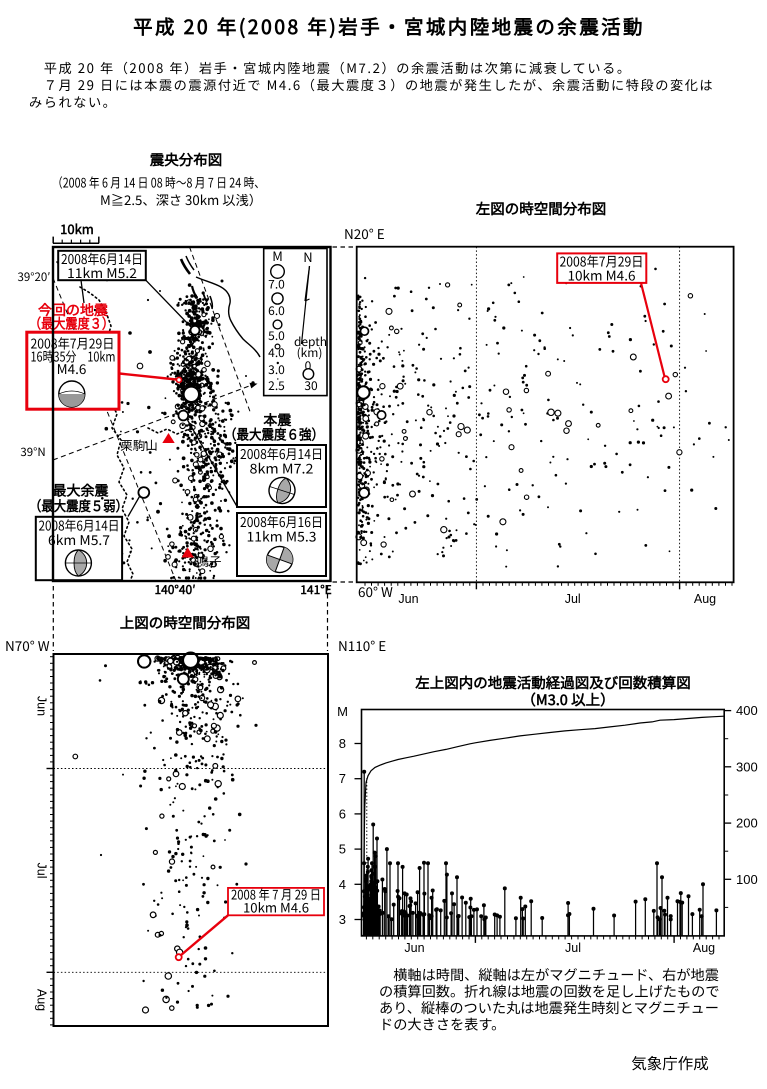  What do you see at coordinates (281, 521) in the screenshot?
I see `svg-text: 2008年6月16日` at bounding box center [281, 521].